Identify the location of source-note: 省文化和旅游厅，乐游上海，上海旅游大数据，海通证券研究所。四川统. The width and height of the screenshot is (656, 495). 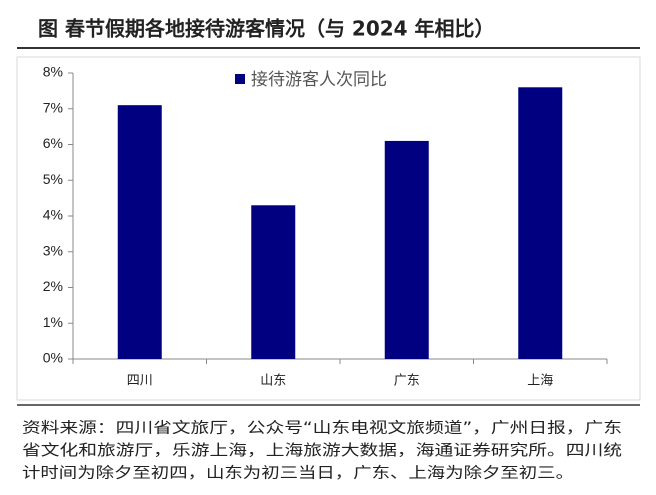
(322, 450).